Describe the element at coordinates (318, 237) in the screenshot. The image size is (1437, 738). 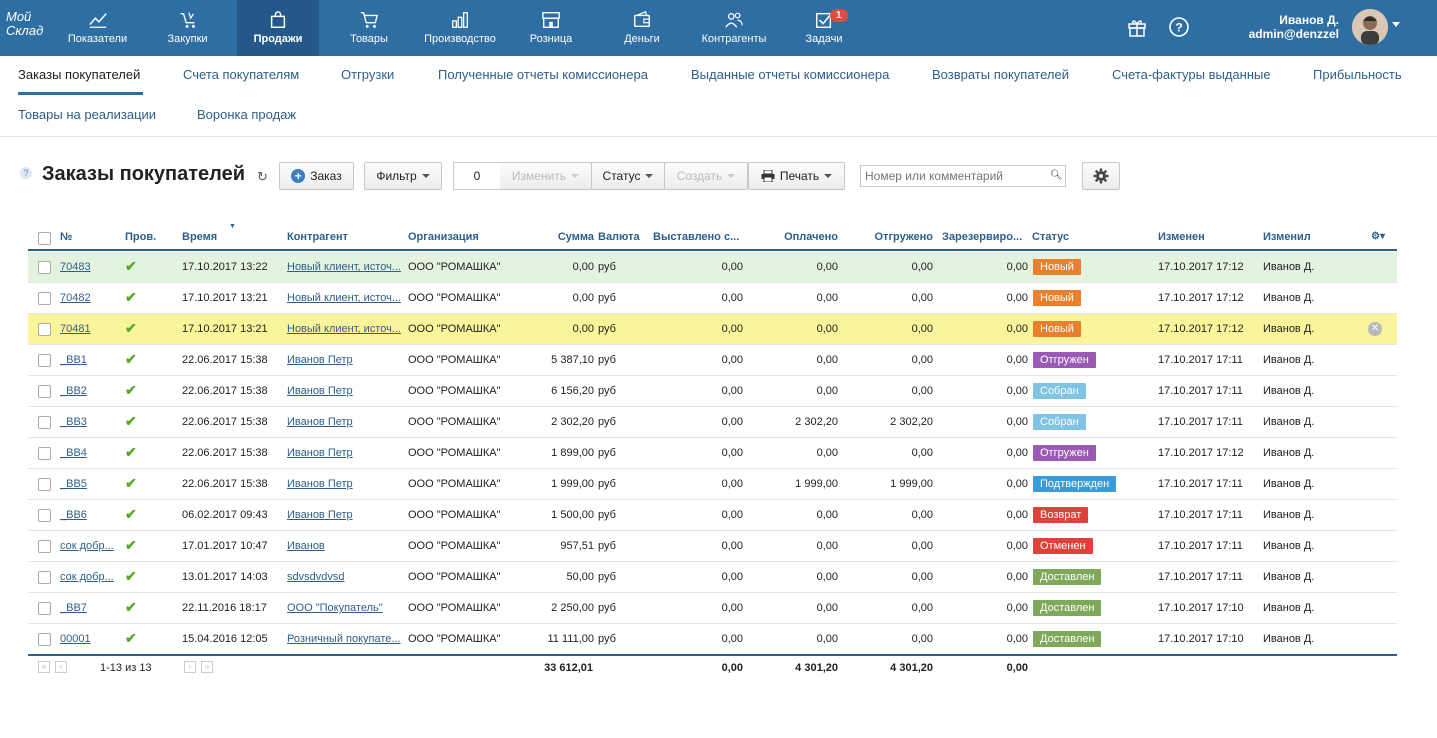
I see `column-header-3: Контрагент` at that location.